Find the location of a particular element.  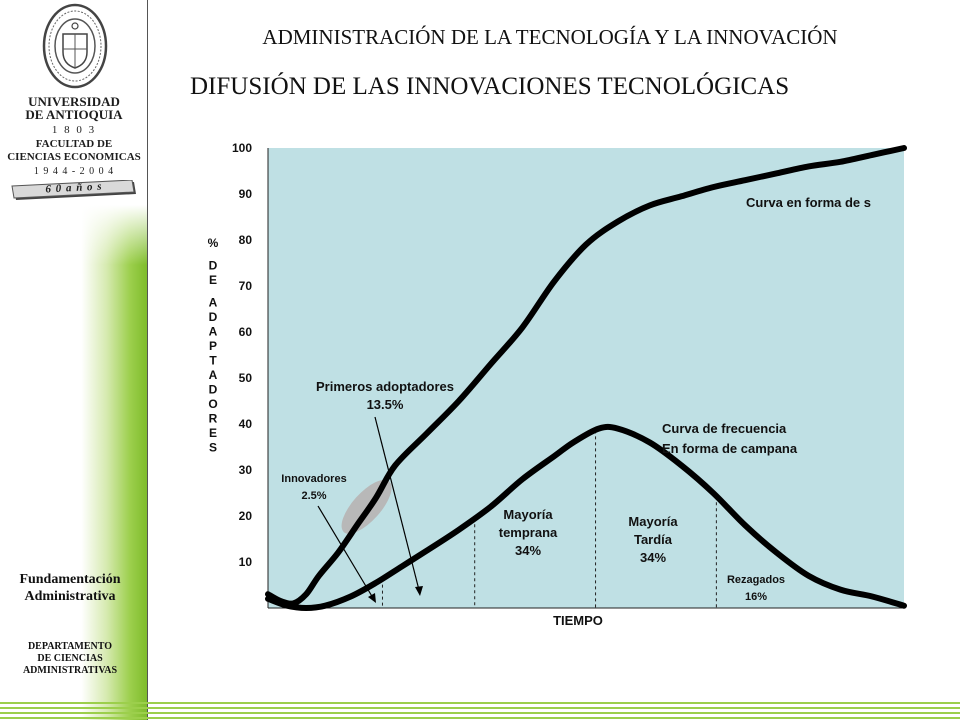

department-line1: DEPARTAMENTO is located at coordinates (70, 646).